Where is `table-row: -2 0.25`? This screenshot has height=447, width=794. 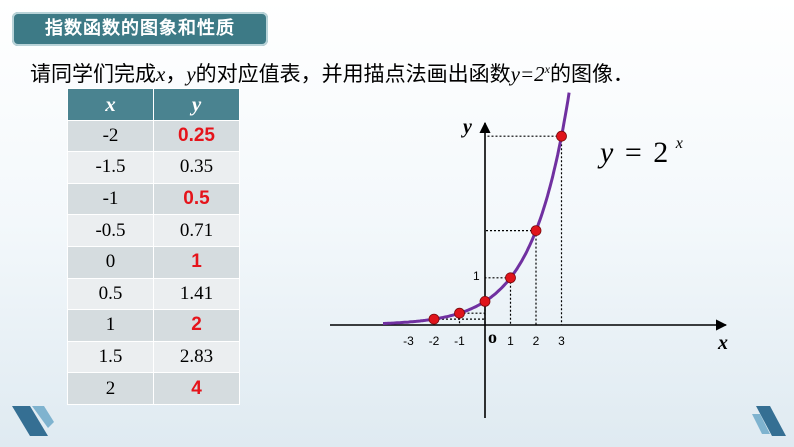 table-row: -2 0.25 is located at coordinates (153, 136).